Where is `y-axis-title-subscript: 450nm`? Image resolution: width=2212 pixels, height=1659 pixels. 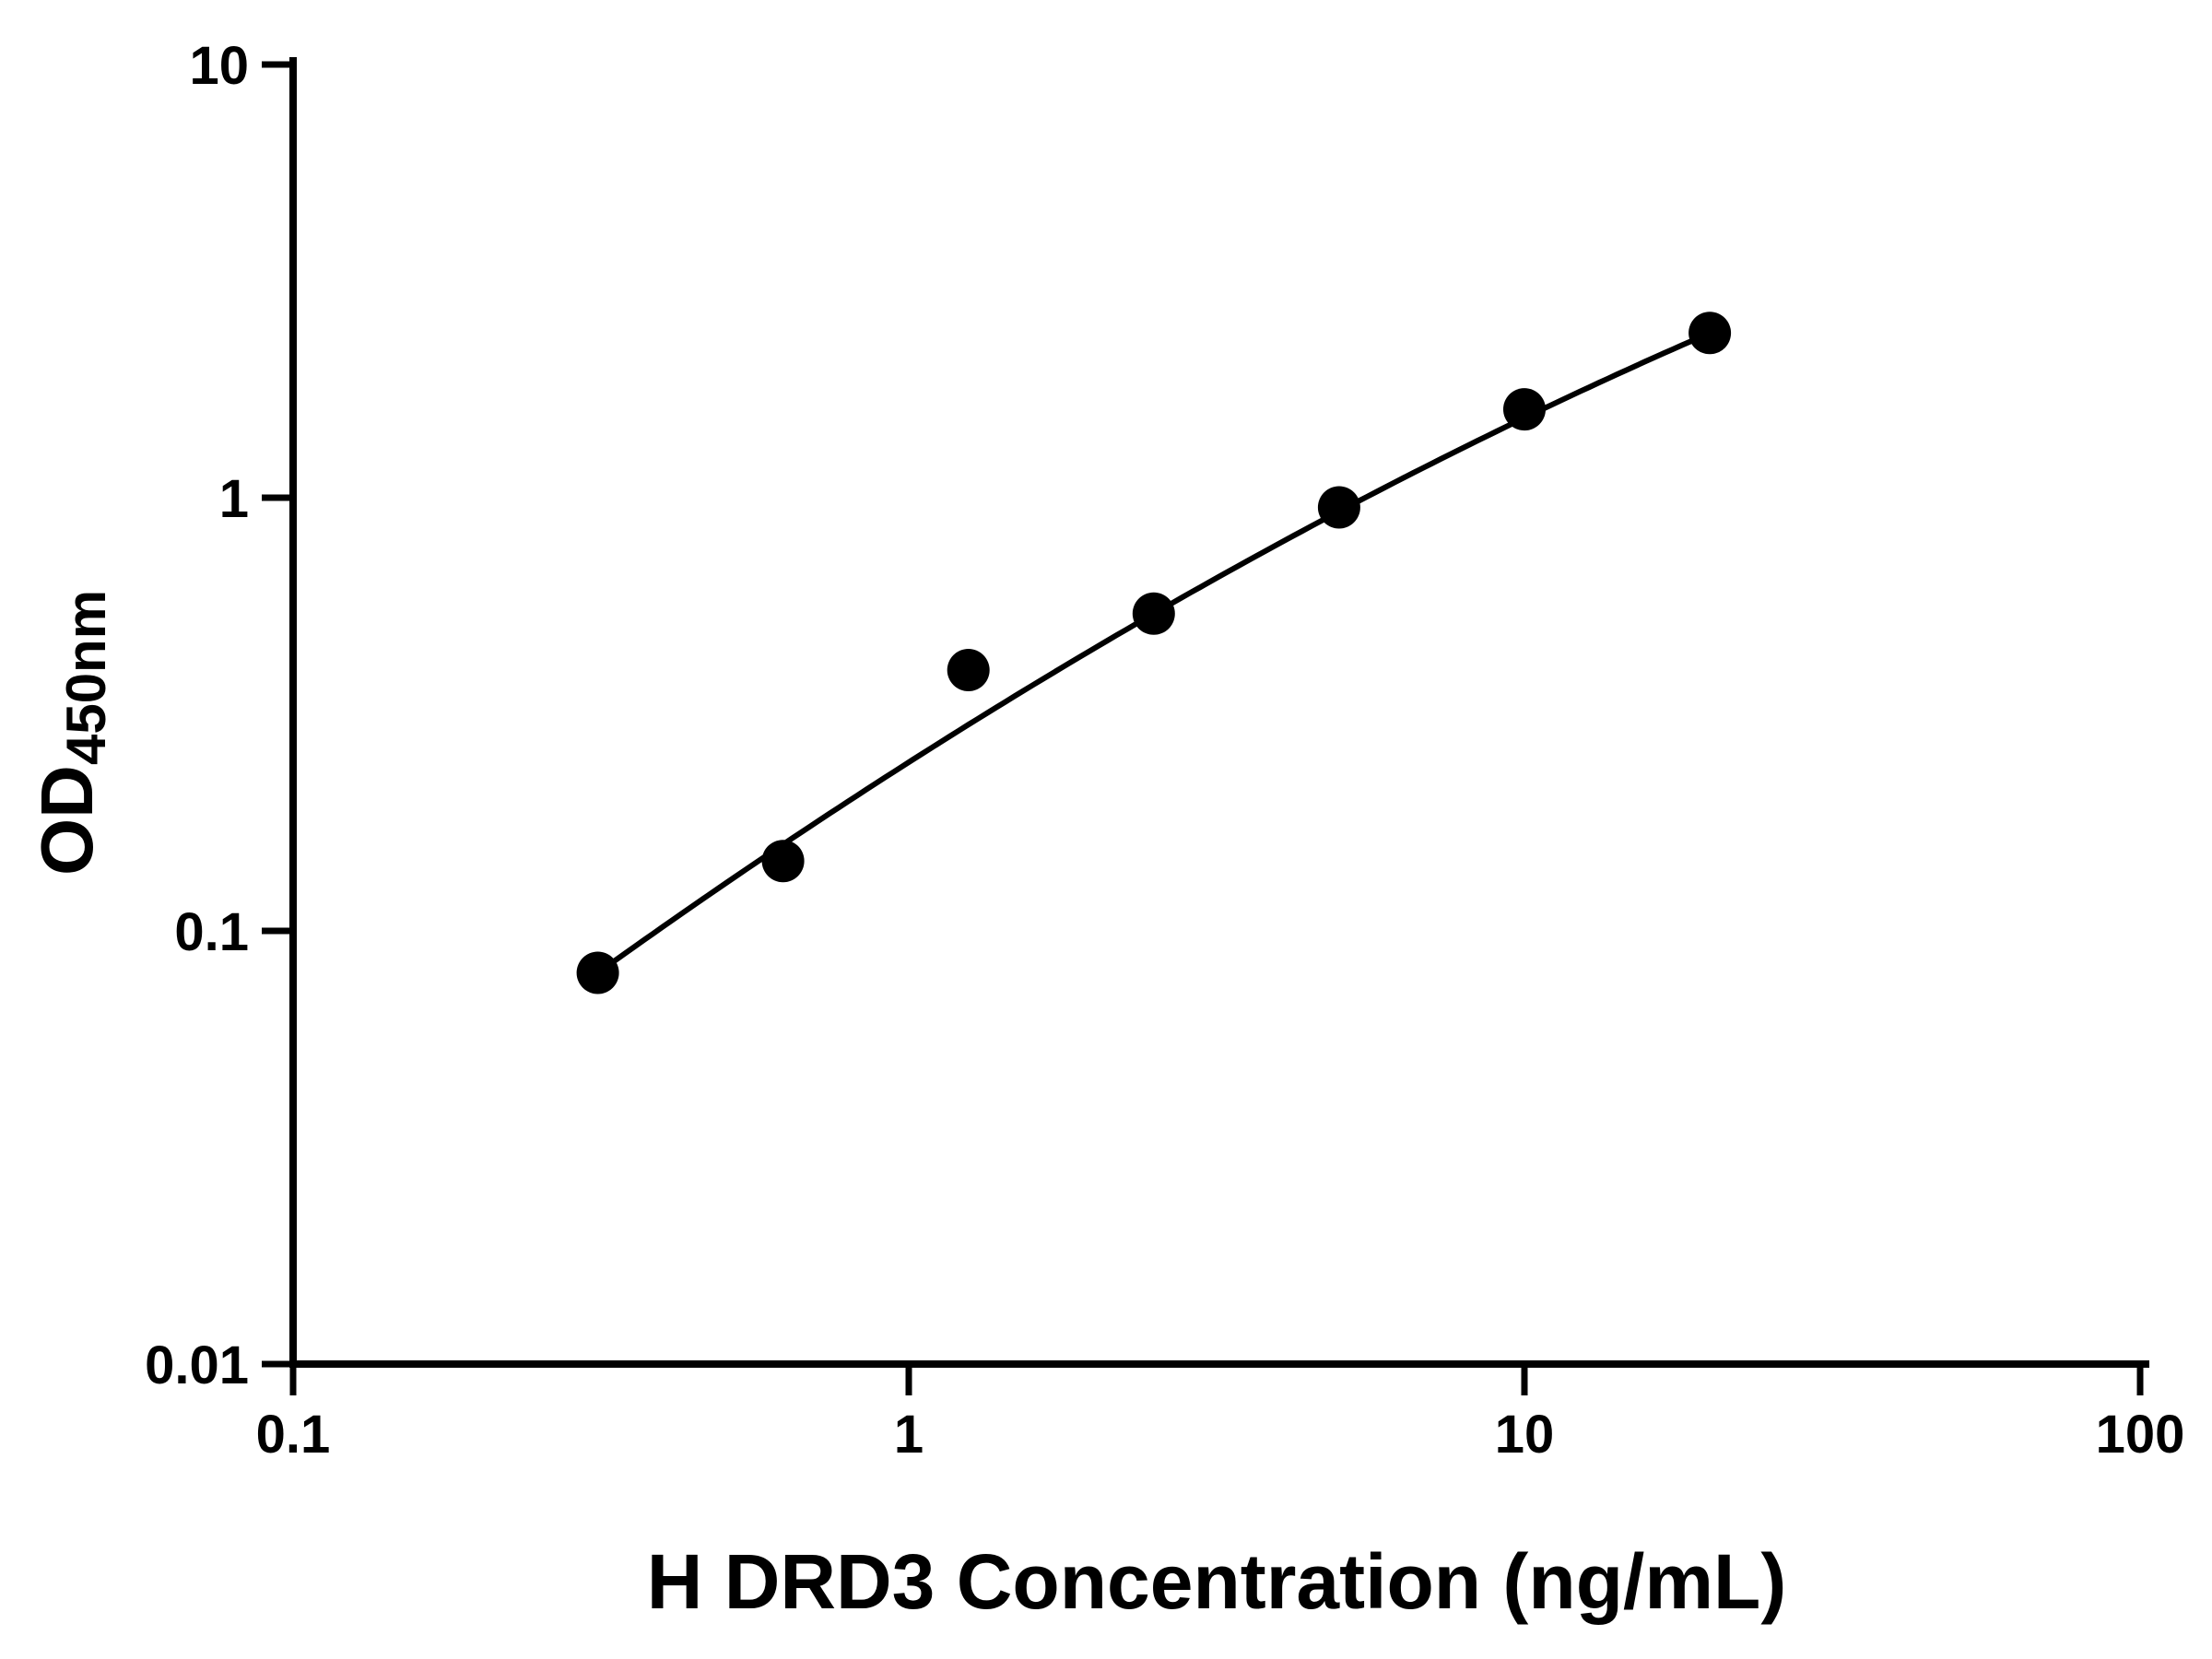 y-axis-title-subscript: 450nm is located at coordinates (86, 677).